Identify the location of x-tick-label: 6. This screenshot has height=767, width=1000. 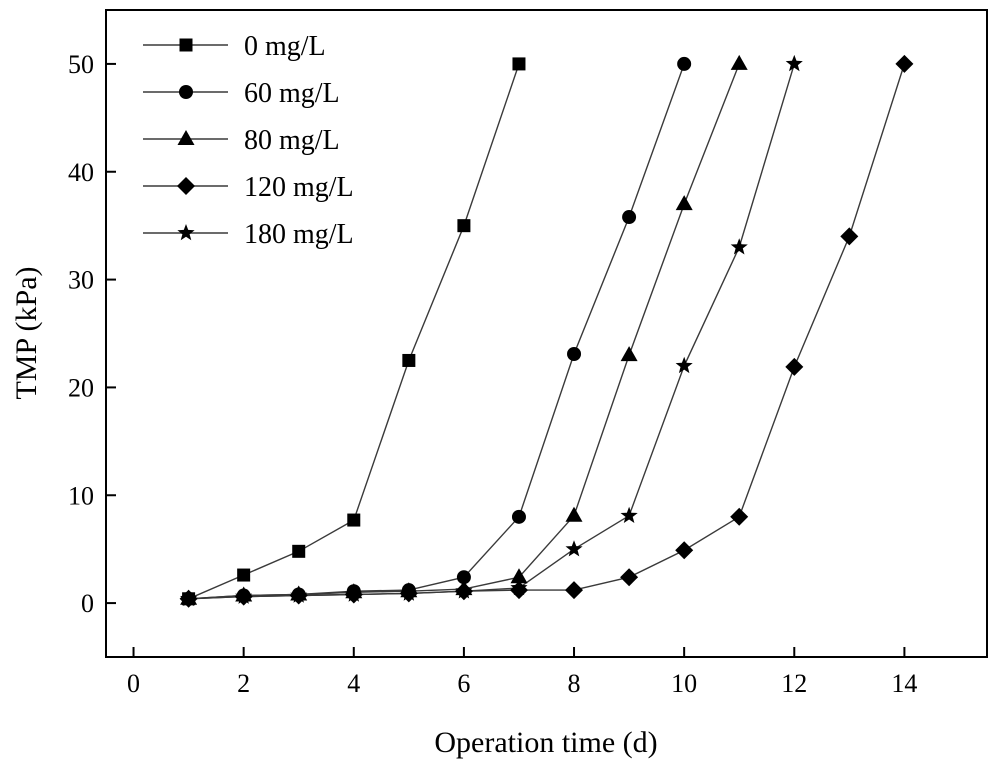
(463, 683).